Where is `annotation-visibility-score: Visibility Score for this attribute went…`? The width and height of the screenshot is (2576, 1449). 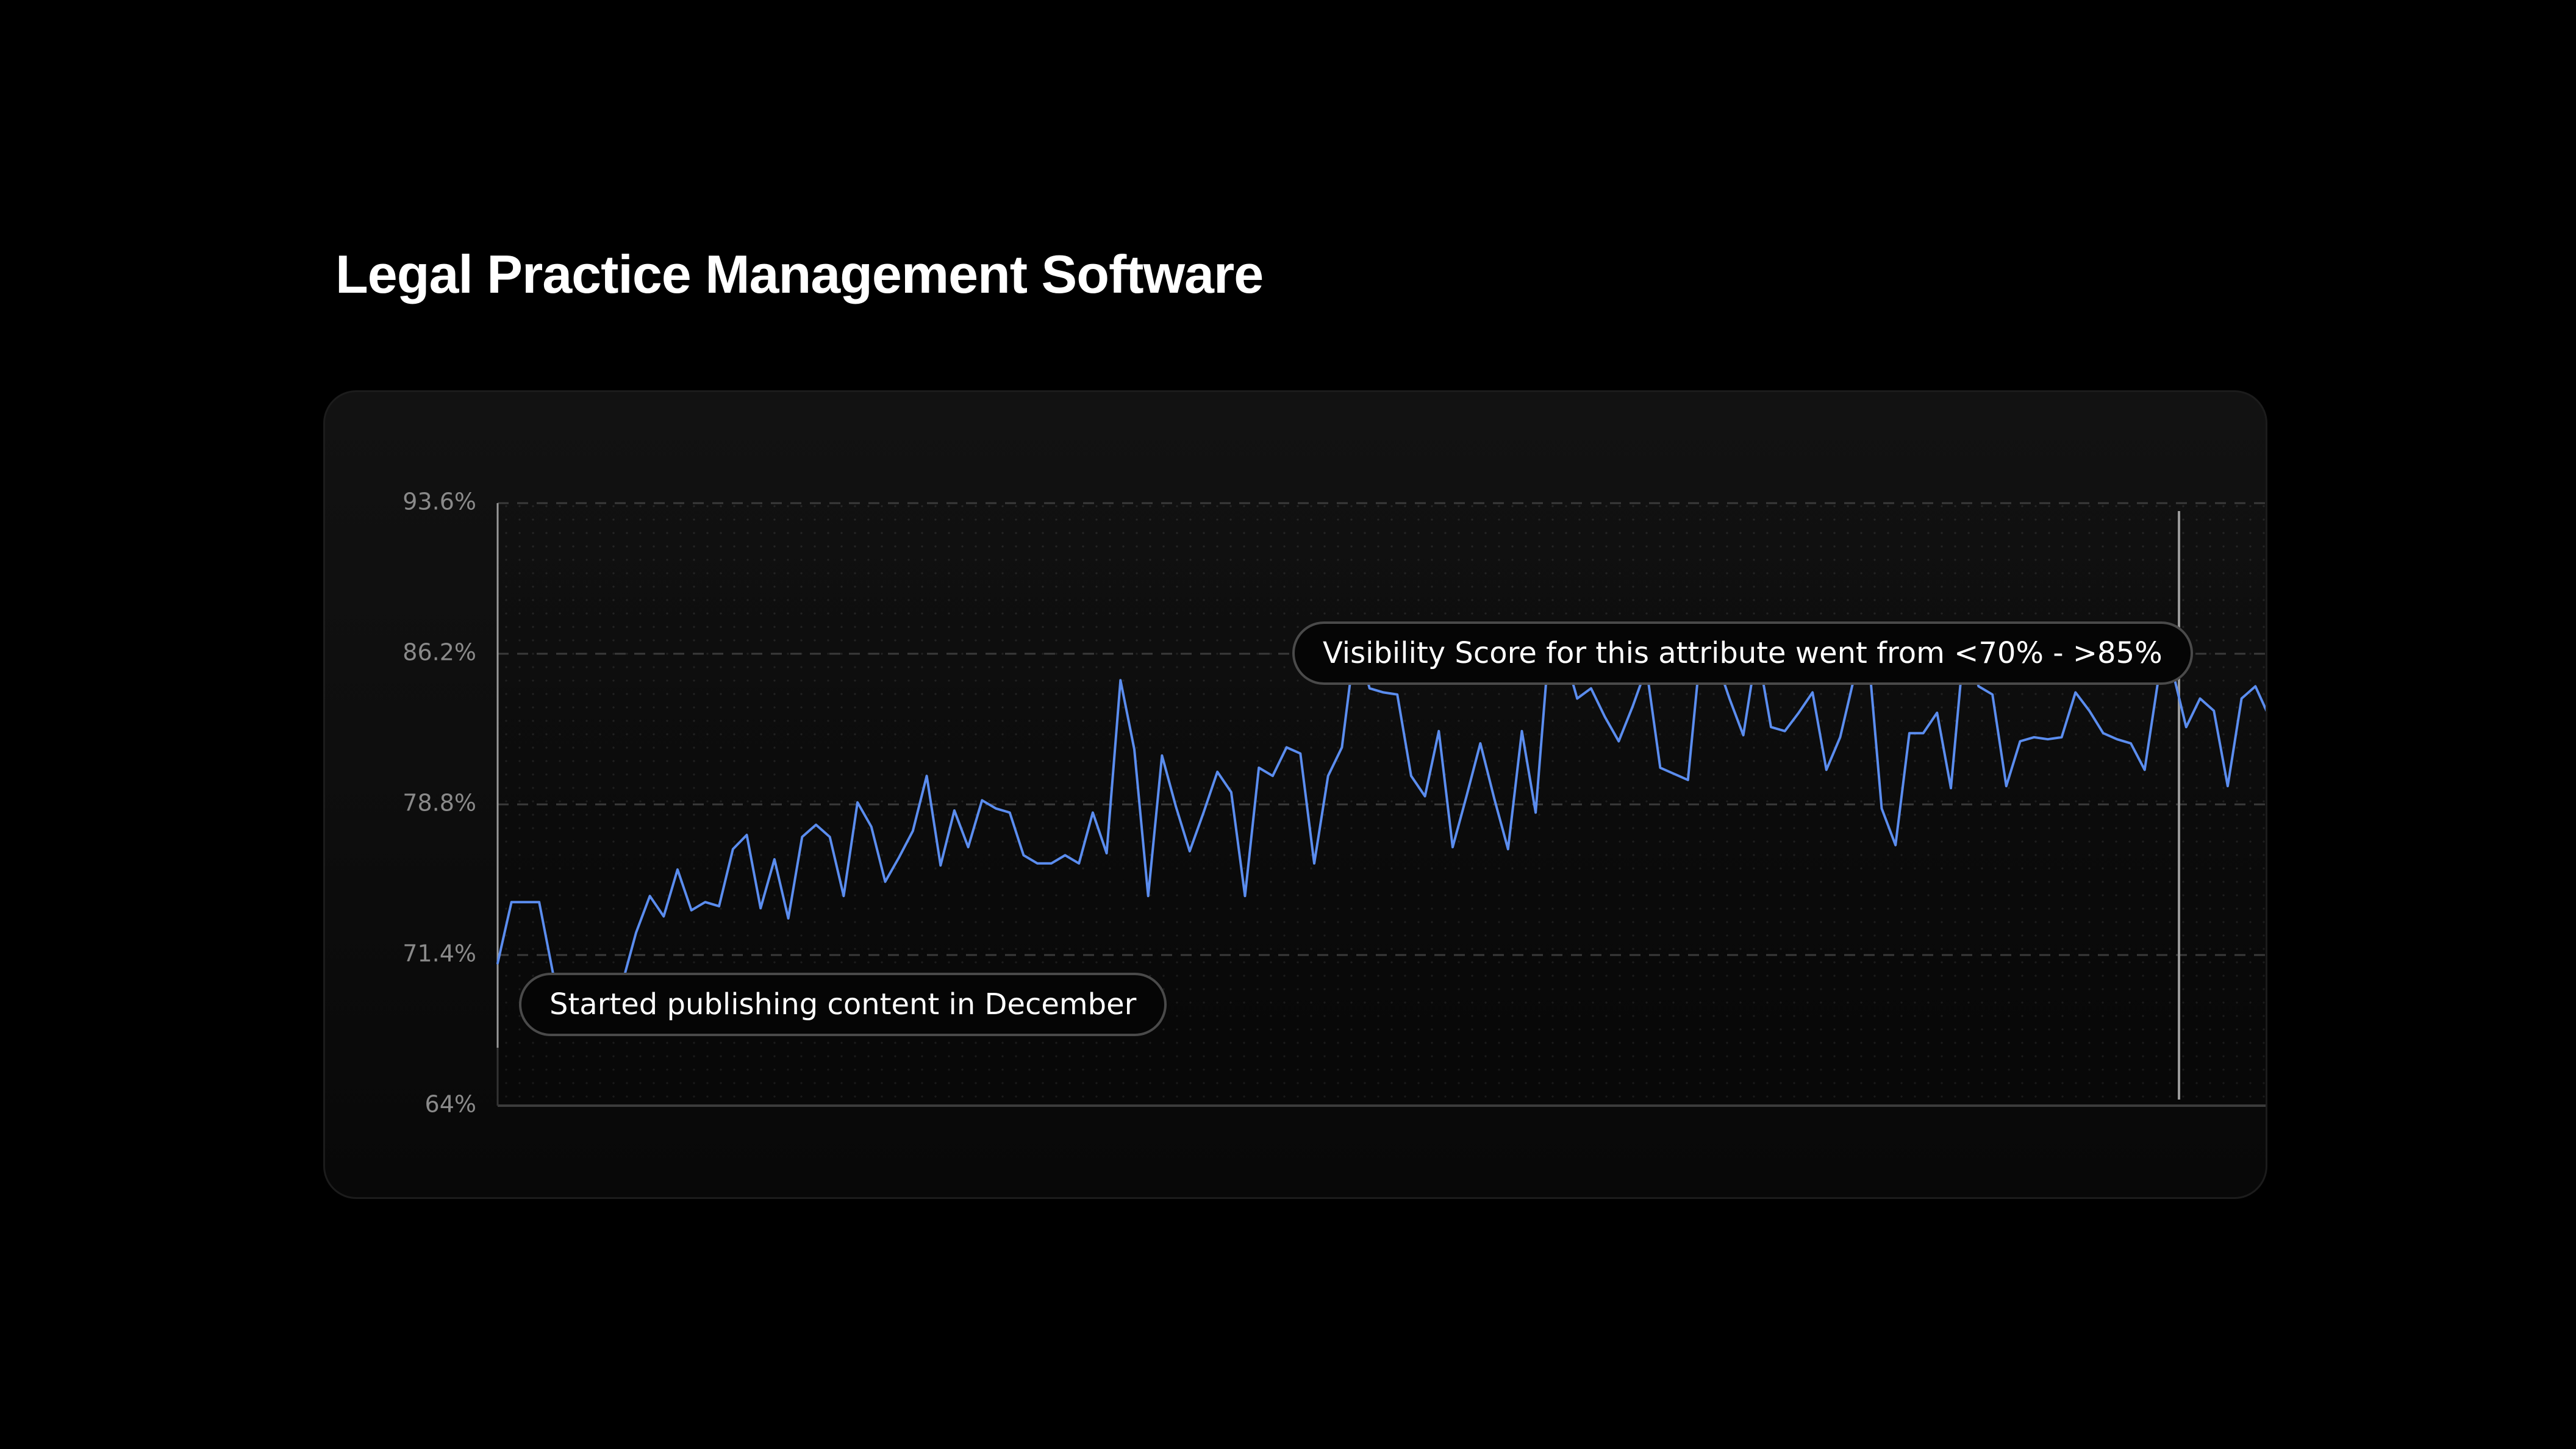
annotation-visibility-score: Visibility Score for this attribute went… is located at coordinates (1742, 653).